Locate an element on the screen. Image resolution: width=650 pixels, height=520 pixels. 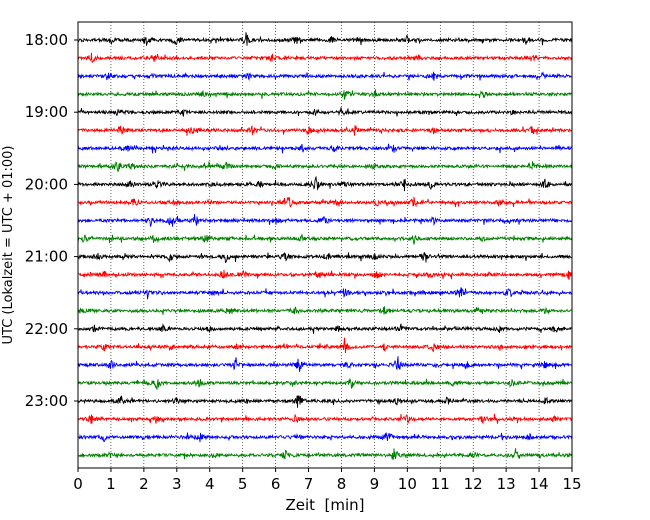
trace-row-22:45 is located at coordinates (325, 383).